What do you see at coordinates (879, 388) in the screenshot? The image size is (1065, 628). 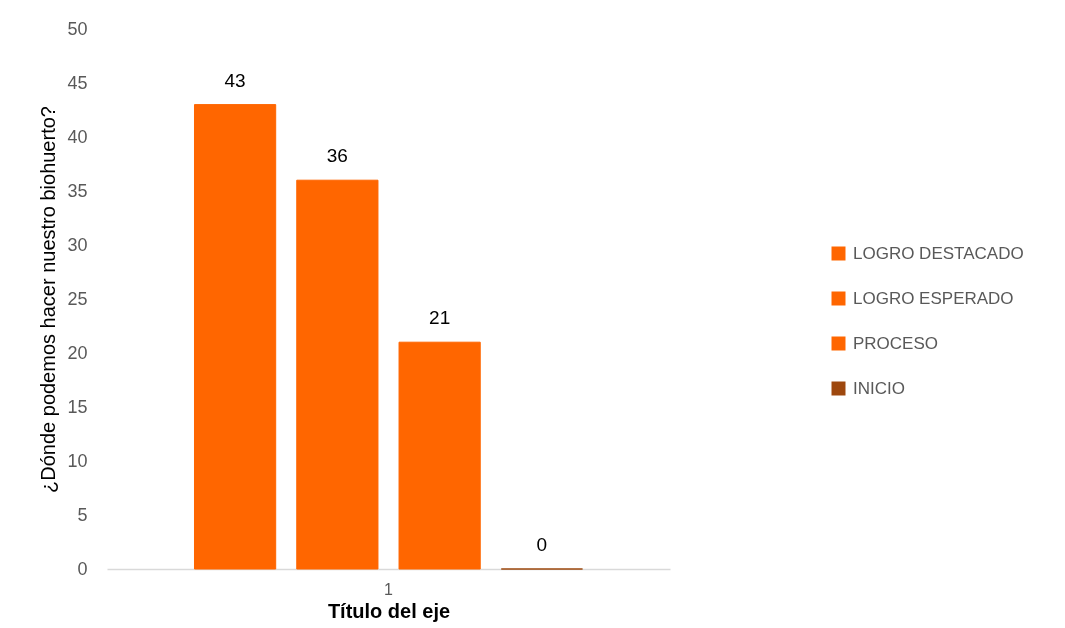 I see `legend-label: INICIO` at bounding box center [879, 388].